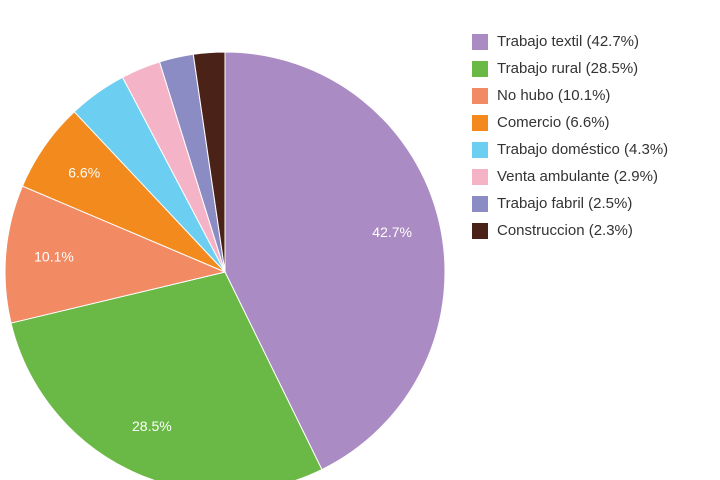 The image size is (720, 480). I want to click on slice-label: 28.5%, so click(152, 426).